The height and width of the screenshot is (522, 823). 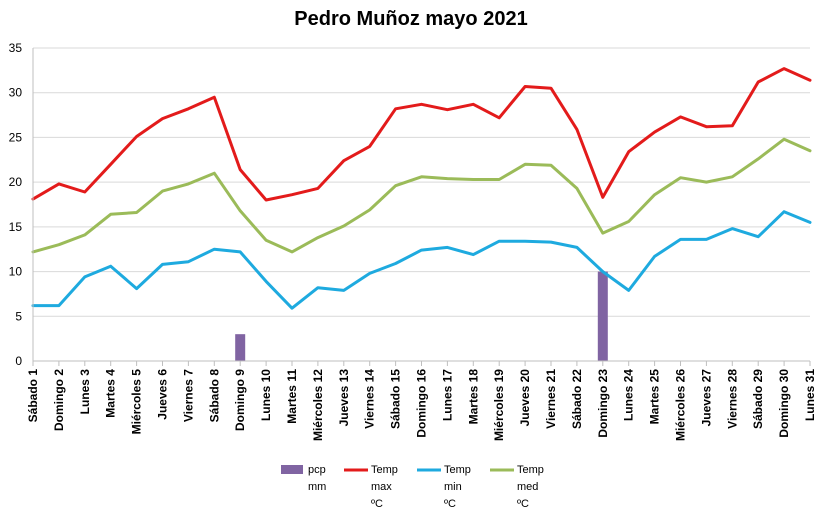 I want to click on x-tick-label: Viernes 21, so click(x=551, y=399).